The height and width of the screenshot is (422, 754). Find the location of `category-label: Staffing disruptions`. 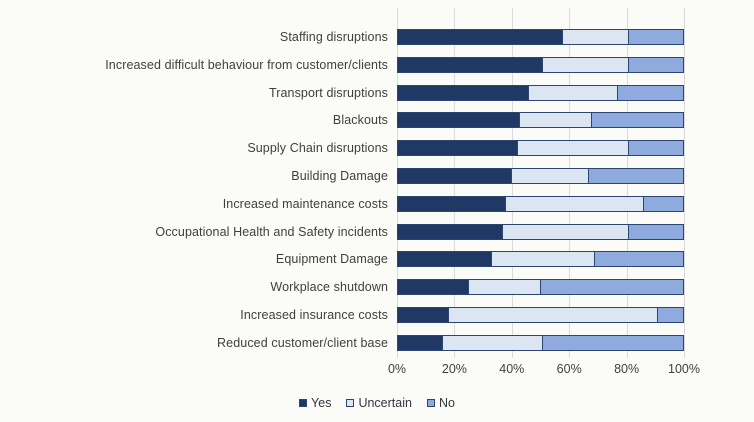

category-label: Staffing disruptions is located at coordinates (333, 37).